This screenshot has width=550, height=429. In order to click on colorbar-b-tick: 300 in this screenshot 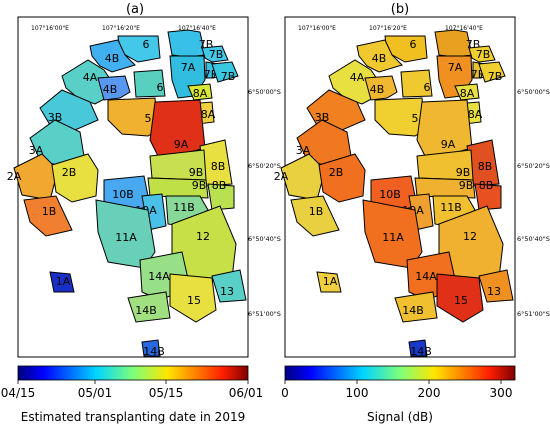, I will do `click(501, 393)`.